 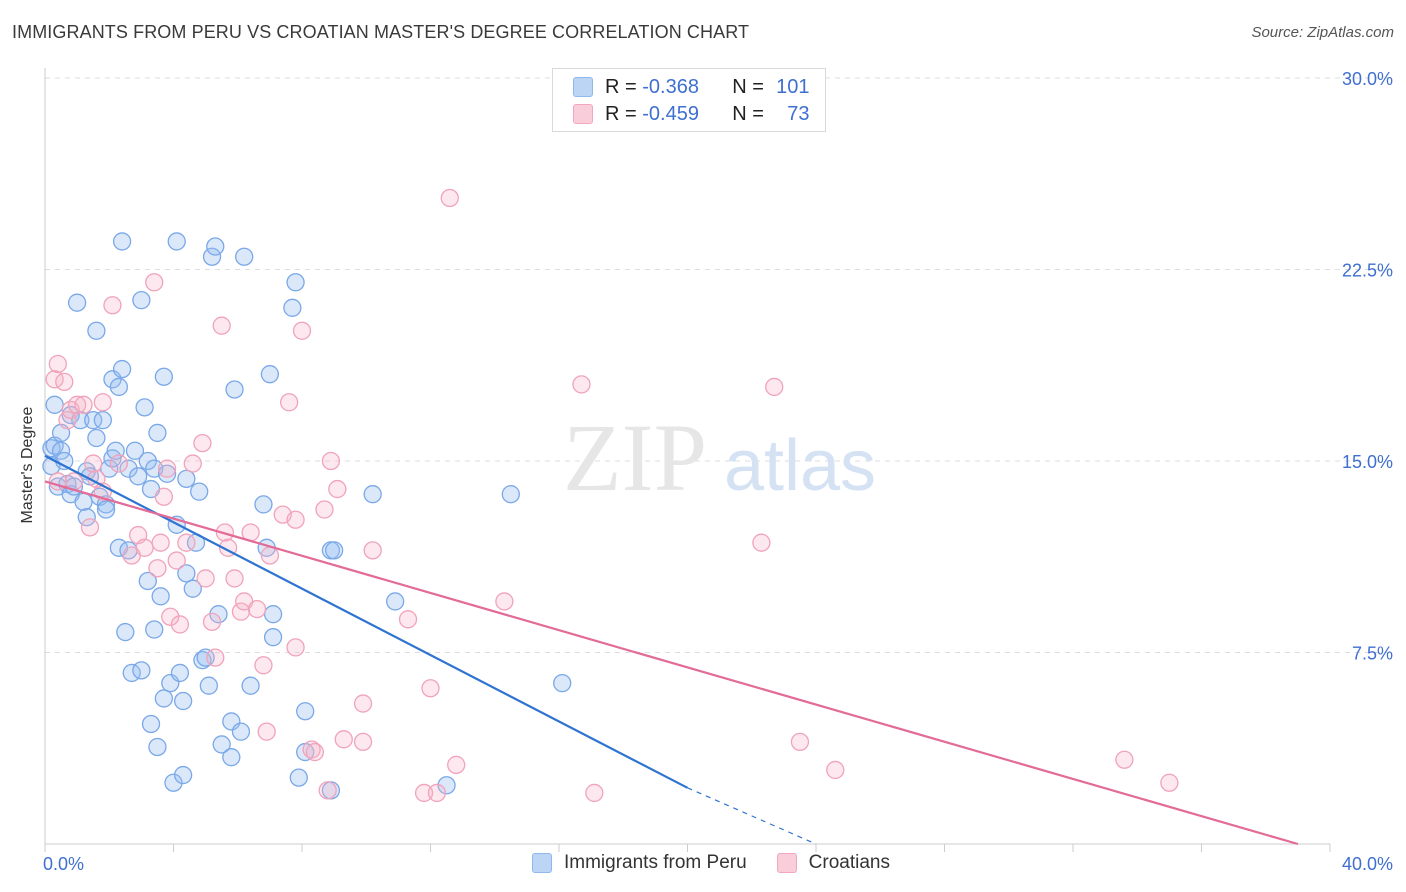 I want to click on stats-swatch-peru, so click(x=583, y=87).